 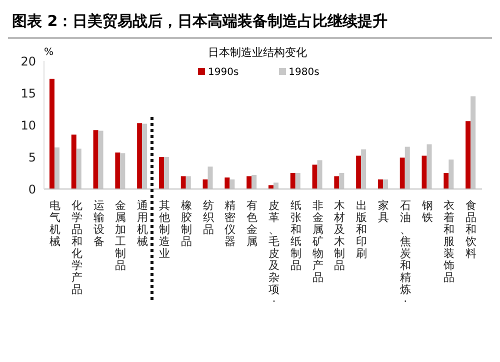 What do you see at coordinates (362, 229) in the screenshot?
I see `x-tick-label: 出版和印刷` at bounding box center [362, 229].